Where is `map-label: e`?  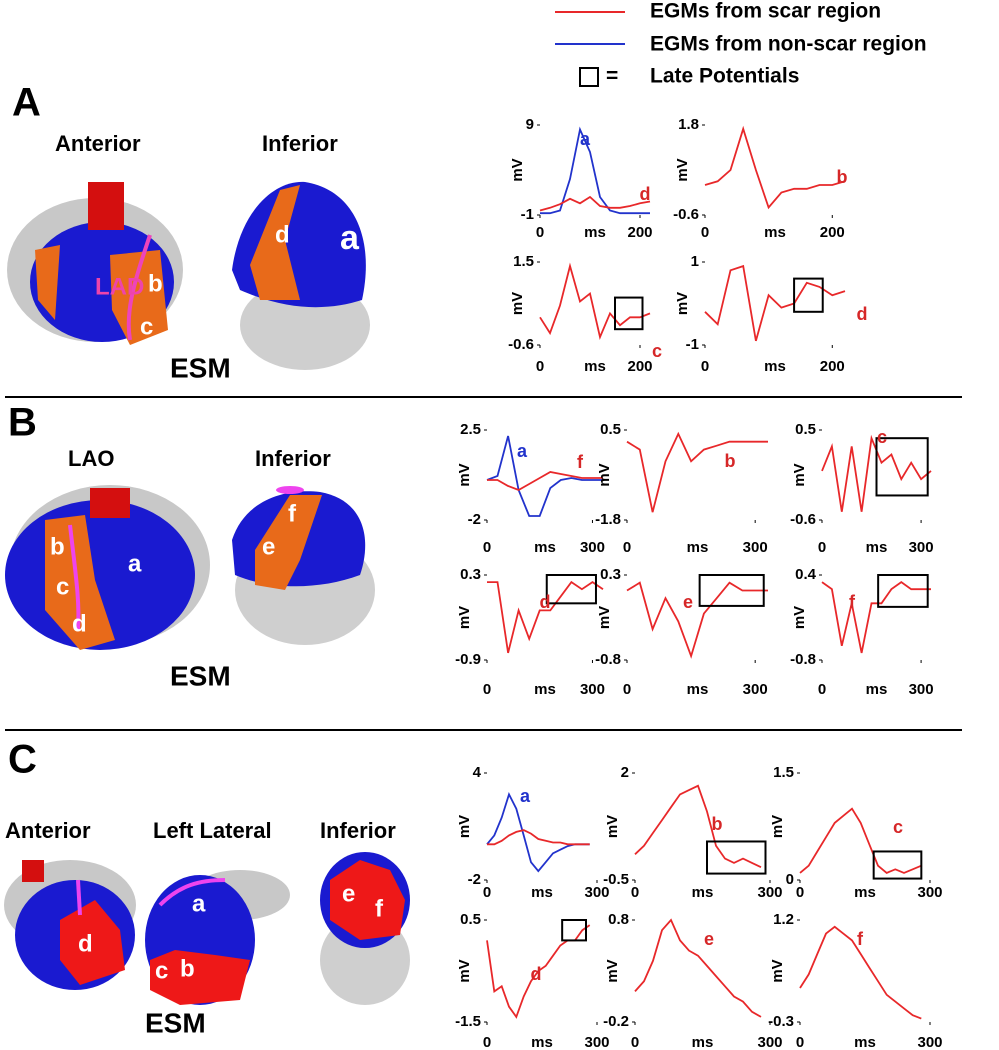 map-label: e is located at coordinates (348, 893).